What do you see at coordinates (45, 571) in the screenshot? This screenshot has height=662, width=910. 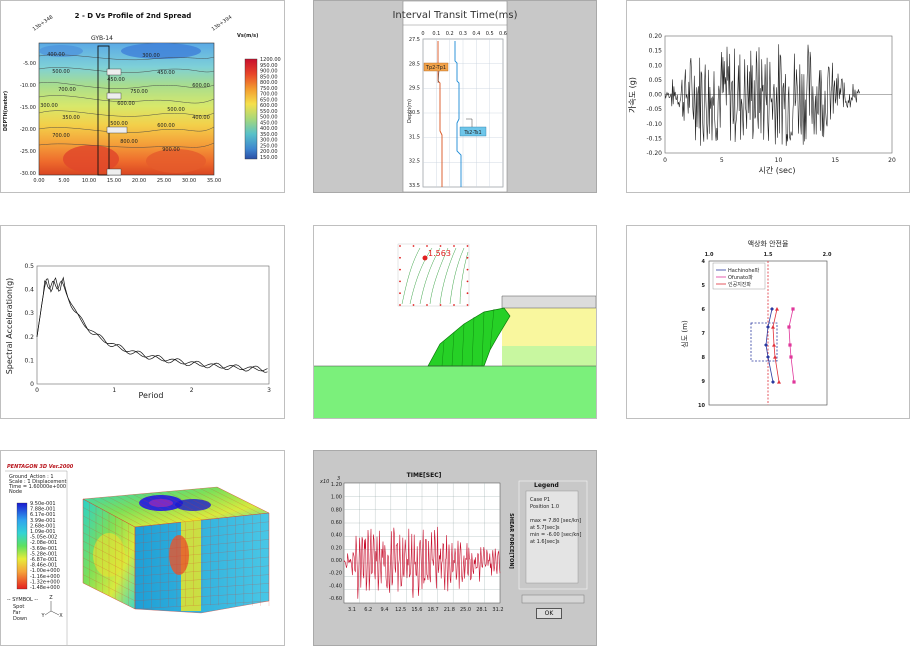 I see `pentagon-colorbar-value: -1.00e+000` at bounding box center [45, 571].